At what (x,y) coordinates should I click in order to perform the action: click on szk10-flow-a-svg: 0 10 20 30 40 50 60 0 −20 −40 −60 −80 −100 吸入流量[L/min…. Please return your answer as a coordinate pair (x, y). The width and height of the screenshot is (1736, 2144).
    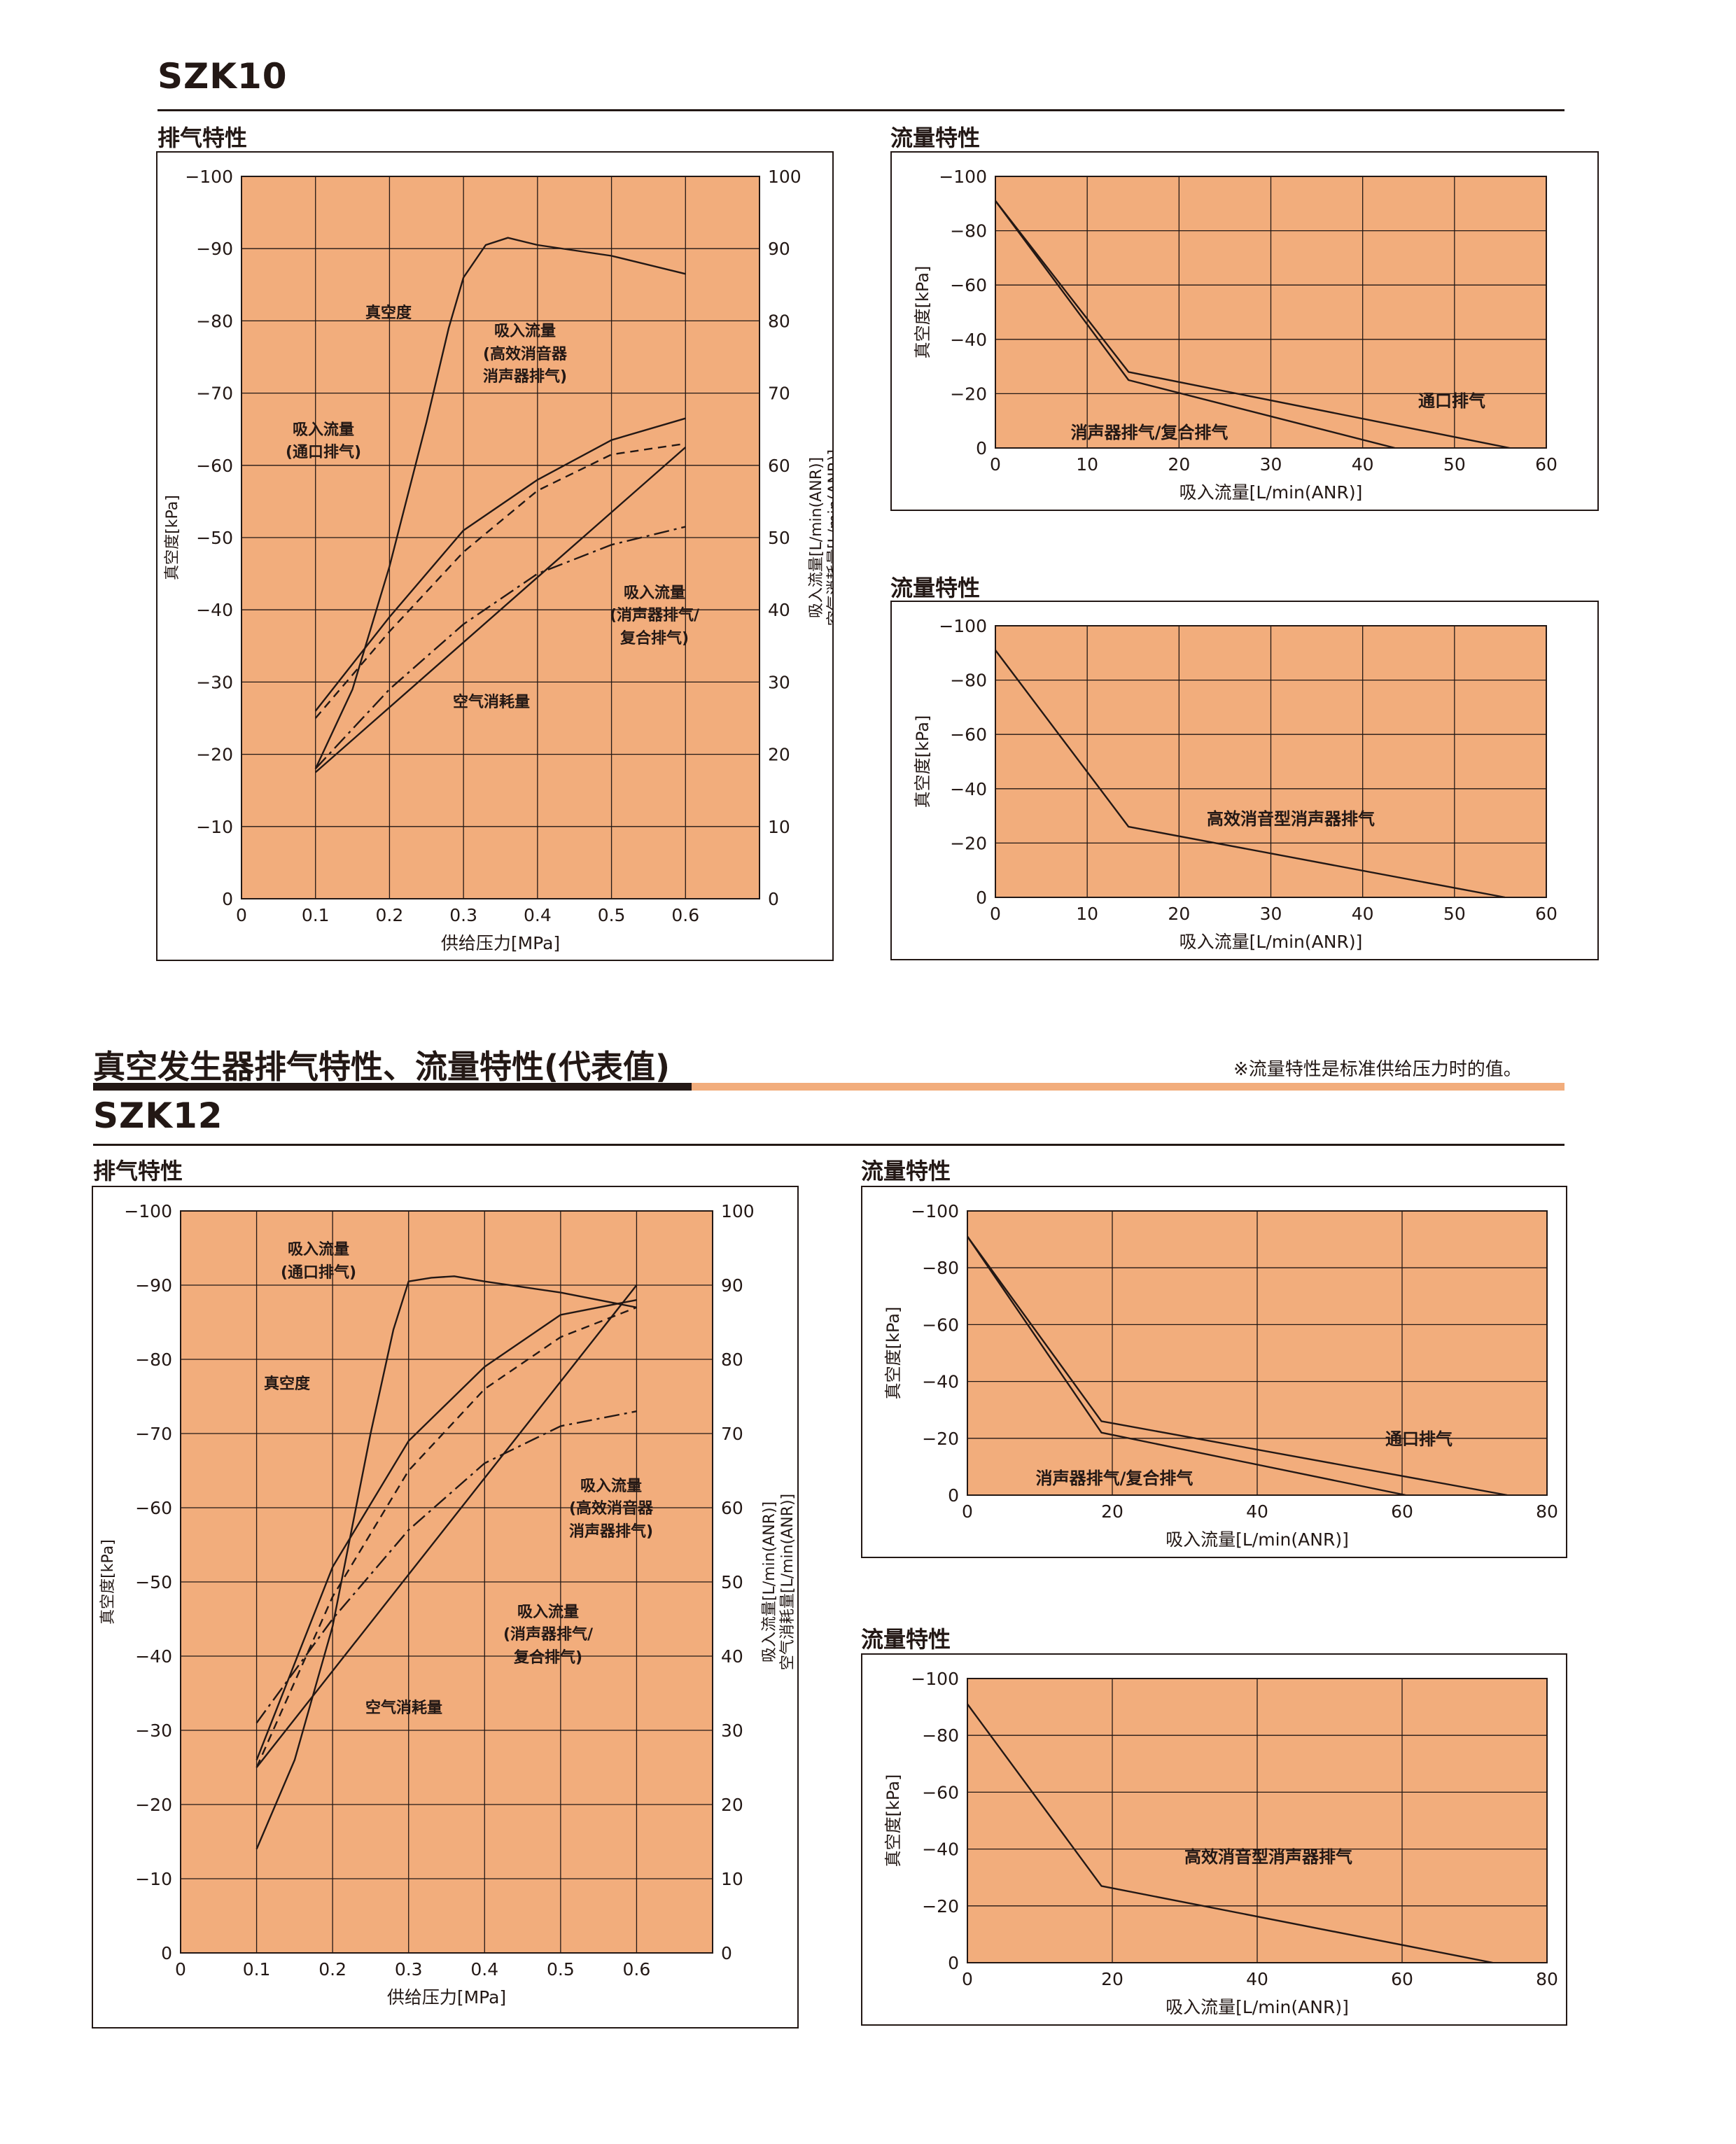
    Looking at the image, I should click on (1235, 335).